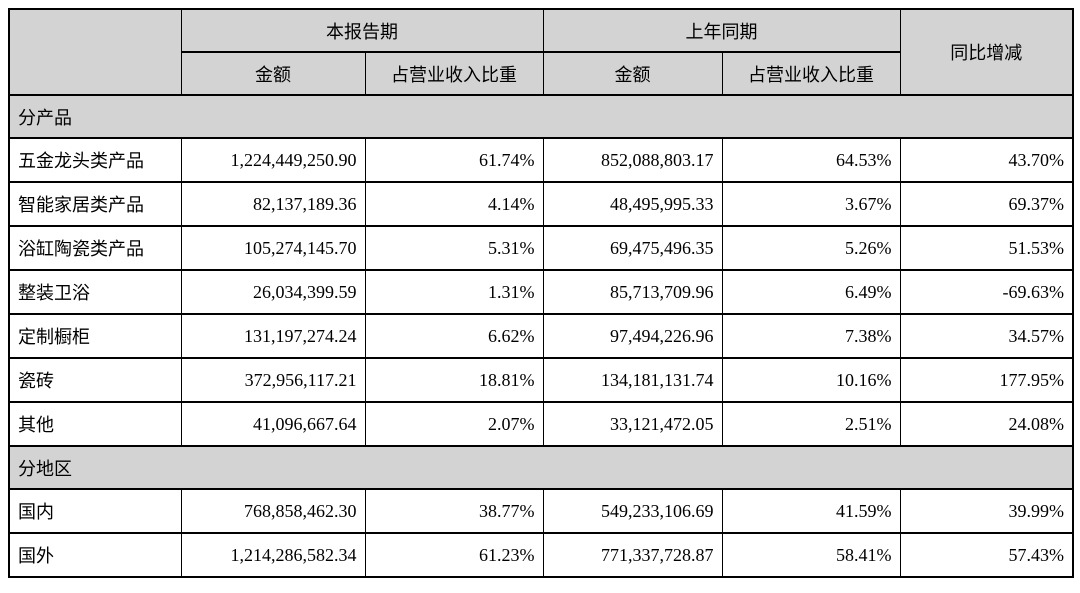 The width and height of the screenshot is (1080, 593). What do you see at coordinates (632, 424) in the screenshot?
I see `row-prior-amount: 33,121,472.05` at bounding box center [632, 424].